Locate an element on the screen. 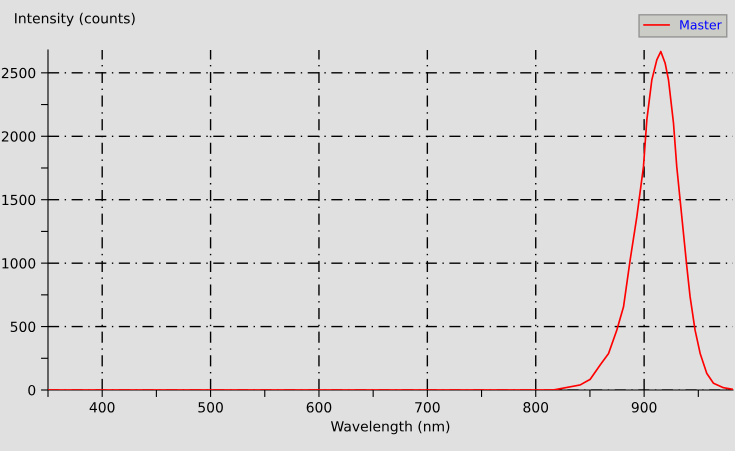 The width and height of the screenshot is (735, 451). x-axis-title: Wavelength (nm) is located at coordinates (390, 427).